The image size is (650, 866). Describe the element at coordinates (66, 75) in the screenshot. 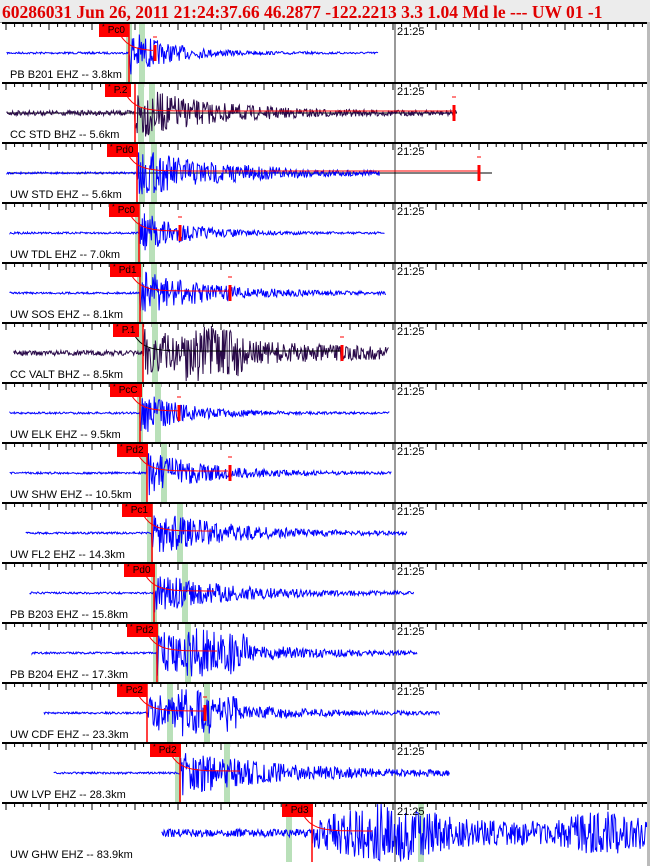

I see `station-label: PB B201 EHZ -- 3.8km` at that location.